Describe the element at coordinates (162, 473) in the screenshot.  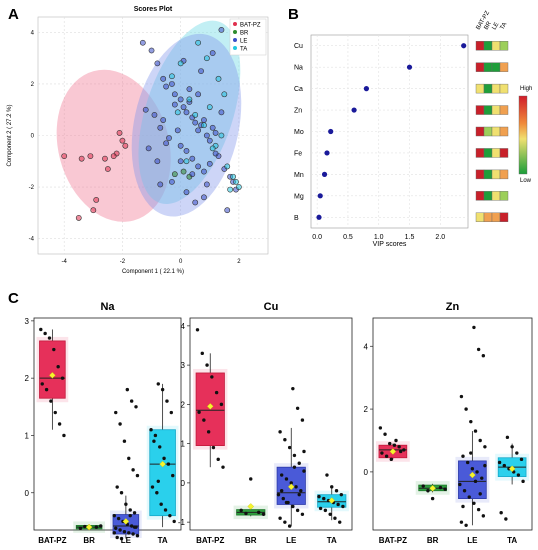
I see `box` at that location.